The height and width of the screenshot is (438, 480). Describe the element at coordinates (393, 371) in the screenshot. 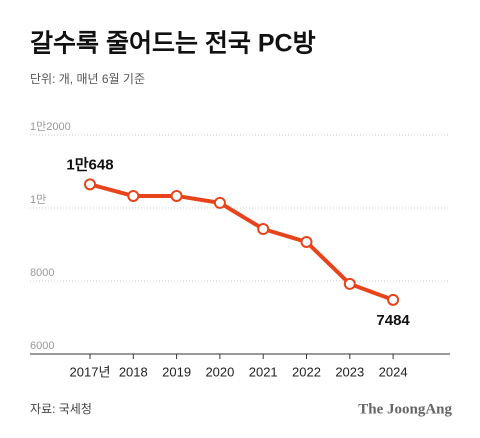

I see `x-tick-label: 2024` at that location.